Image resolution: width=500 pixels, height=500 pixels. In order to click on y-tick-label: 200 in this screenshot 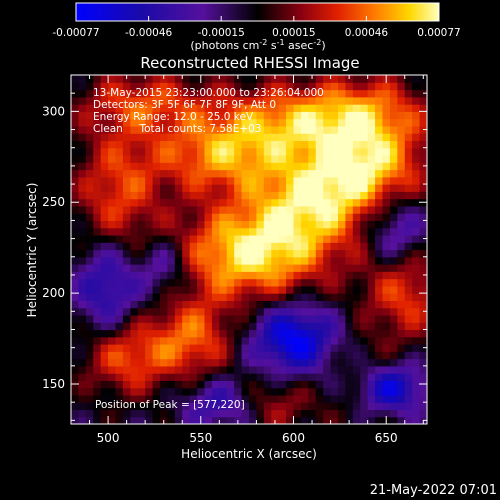, I will do `click(53, 293)`.